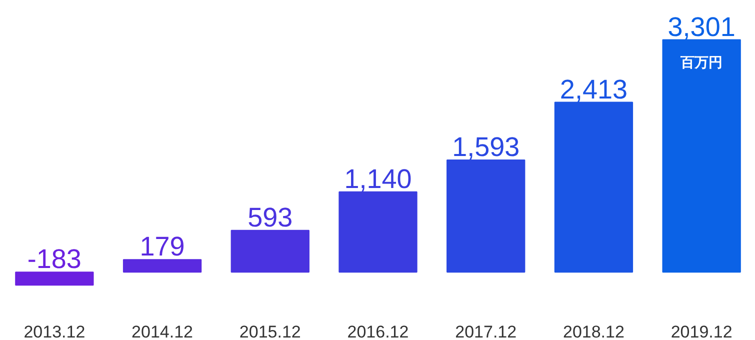  What do you see at coordinates (486, 331) in the screenshot?
I see `x-tick-label: 2017.12` at bounding box center [486, 331].